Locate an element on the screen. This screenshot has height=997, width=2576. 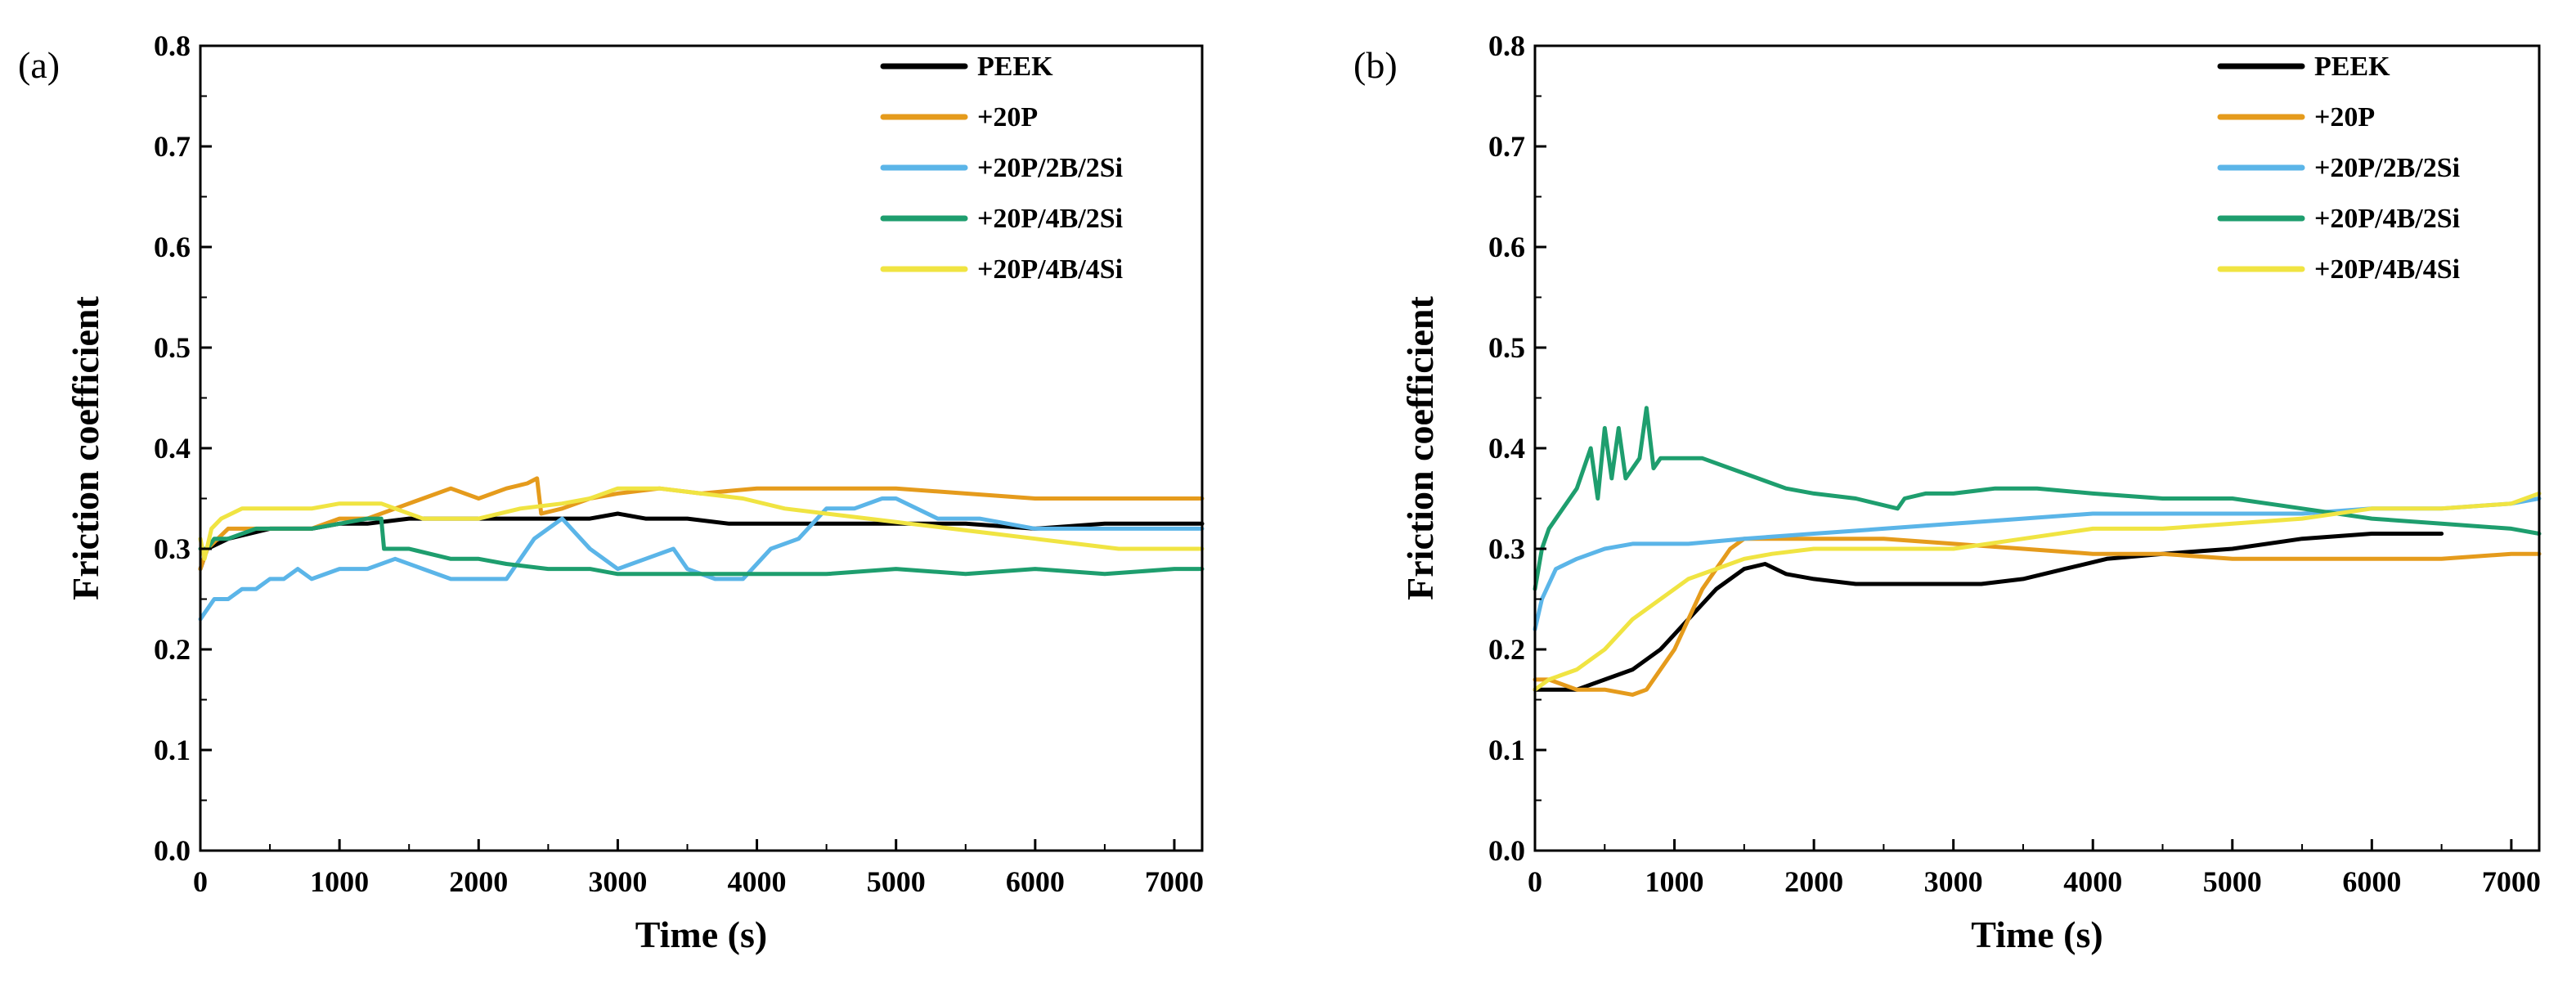
panel-label: (a) is located at coordinates (39, 65).